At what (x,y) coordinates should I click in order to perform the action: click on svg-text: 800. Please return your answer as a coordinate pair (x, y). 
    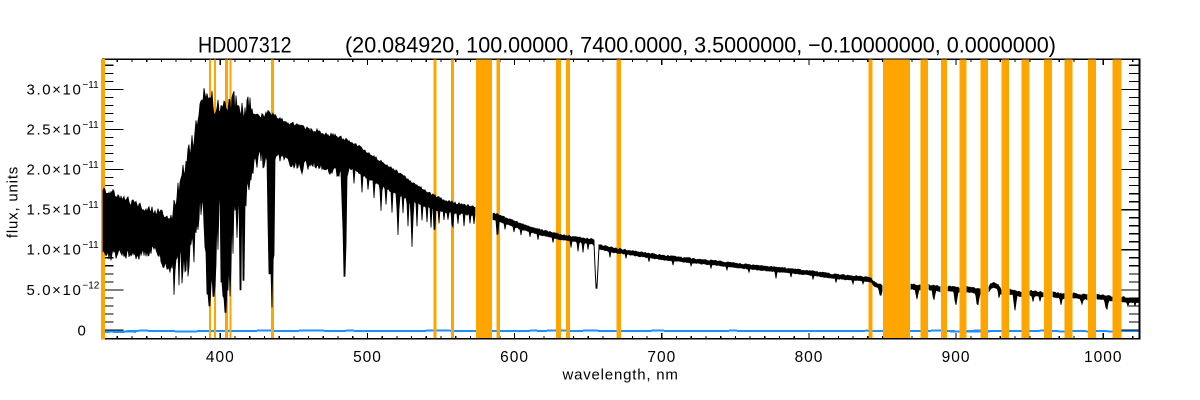
    Looking at the image, I should click on (809, 357).